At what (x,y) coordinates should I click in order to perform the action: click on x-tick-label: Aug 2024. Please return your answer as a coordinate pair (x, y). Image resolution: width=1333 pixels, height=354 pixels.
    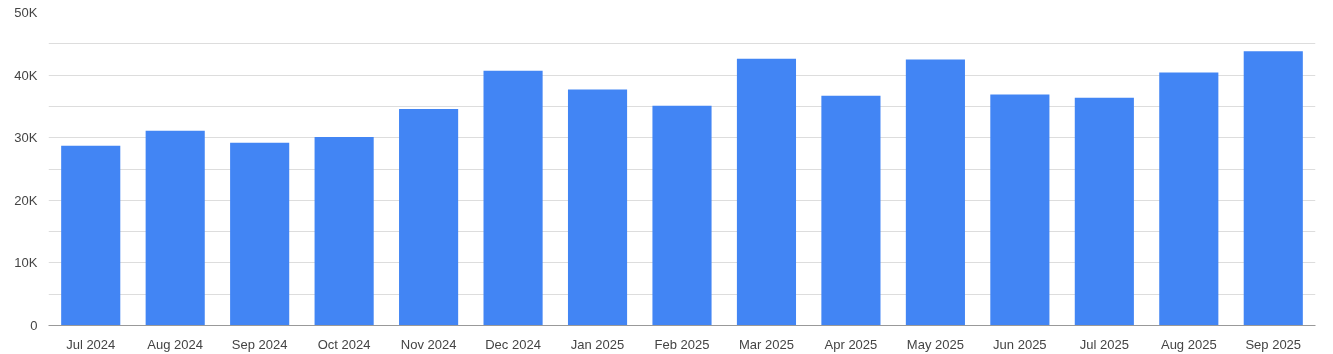
    Looking at the image, I should click on (175, 344).